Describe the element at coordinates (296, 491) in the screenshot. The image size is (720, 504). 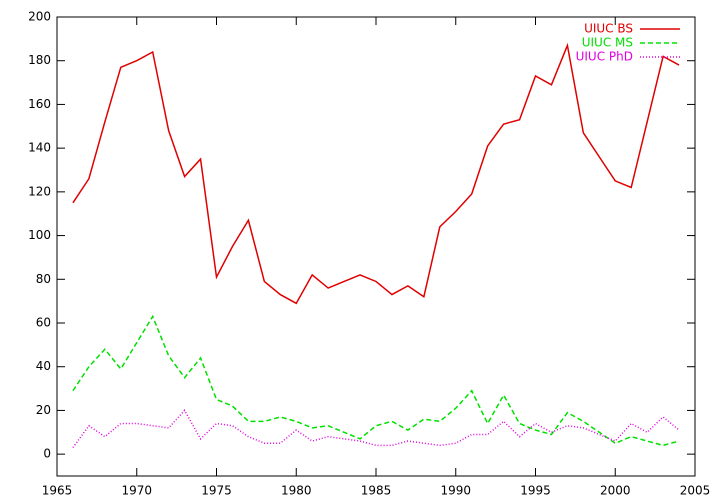
I see `x-tick-label: 1980` at that location.